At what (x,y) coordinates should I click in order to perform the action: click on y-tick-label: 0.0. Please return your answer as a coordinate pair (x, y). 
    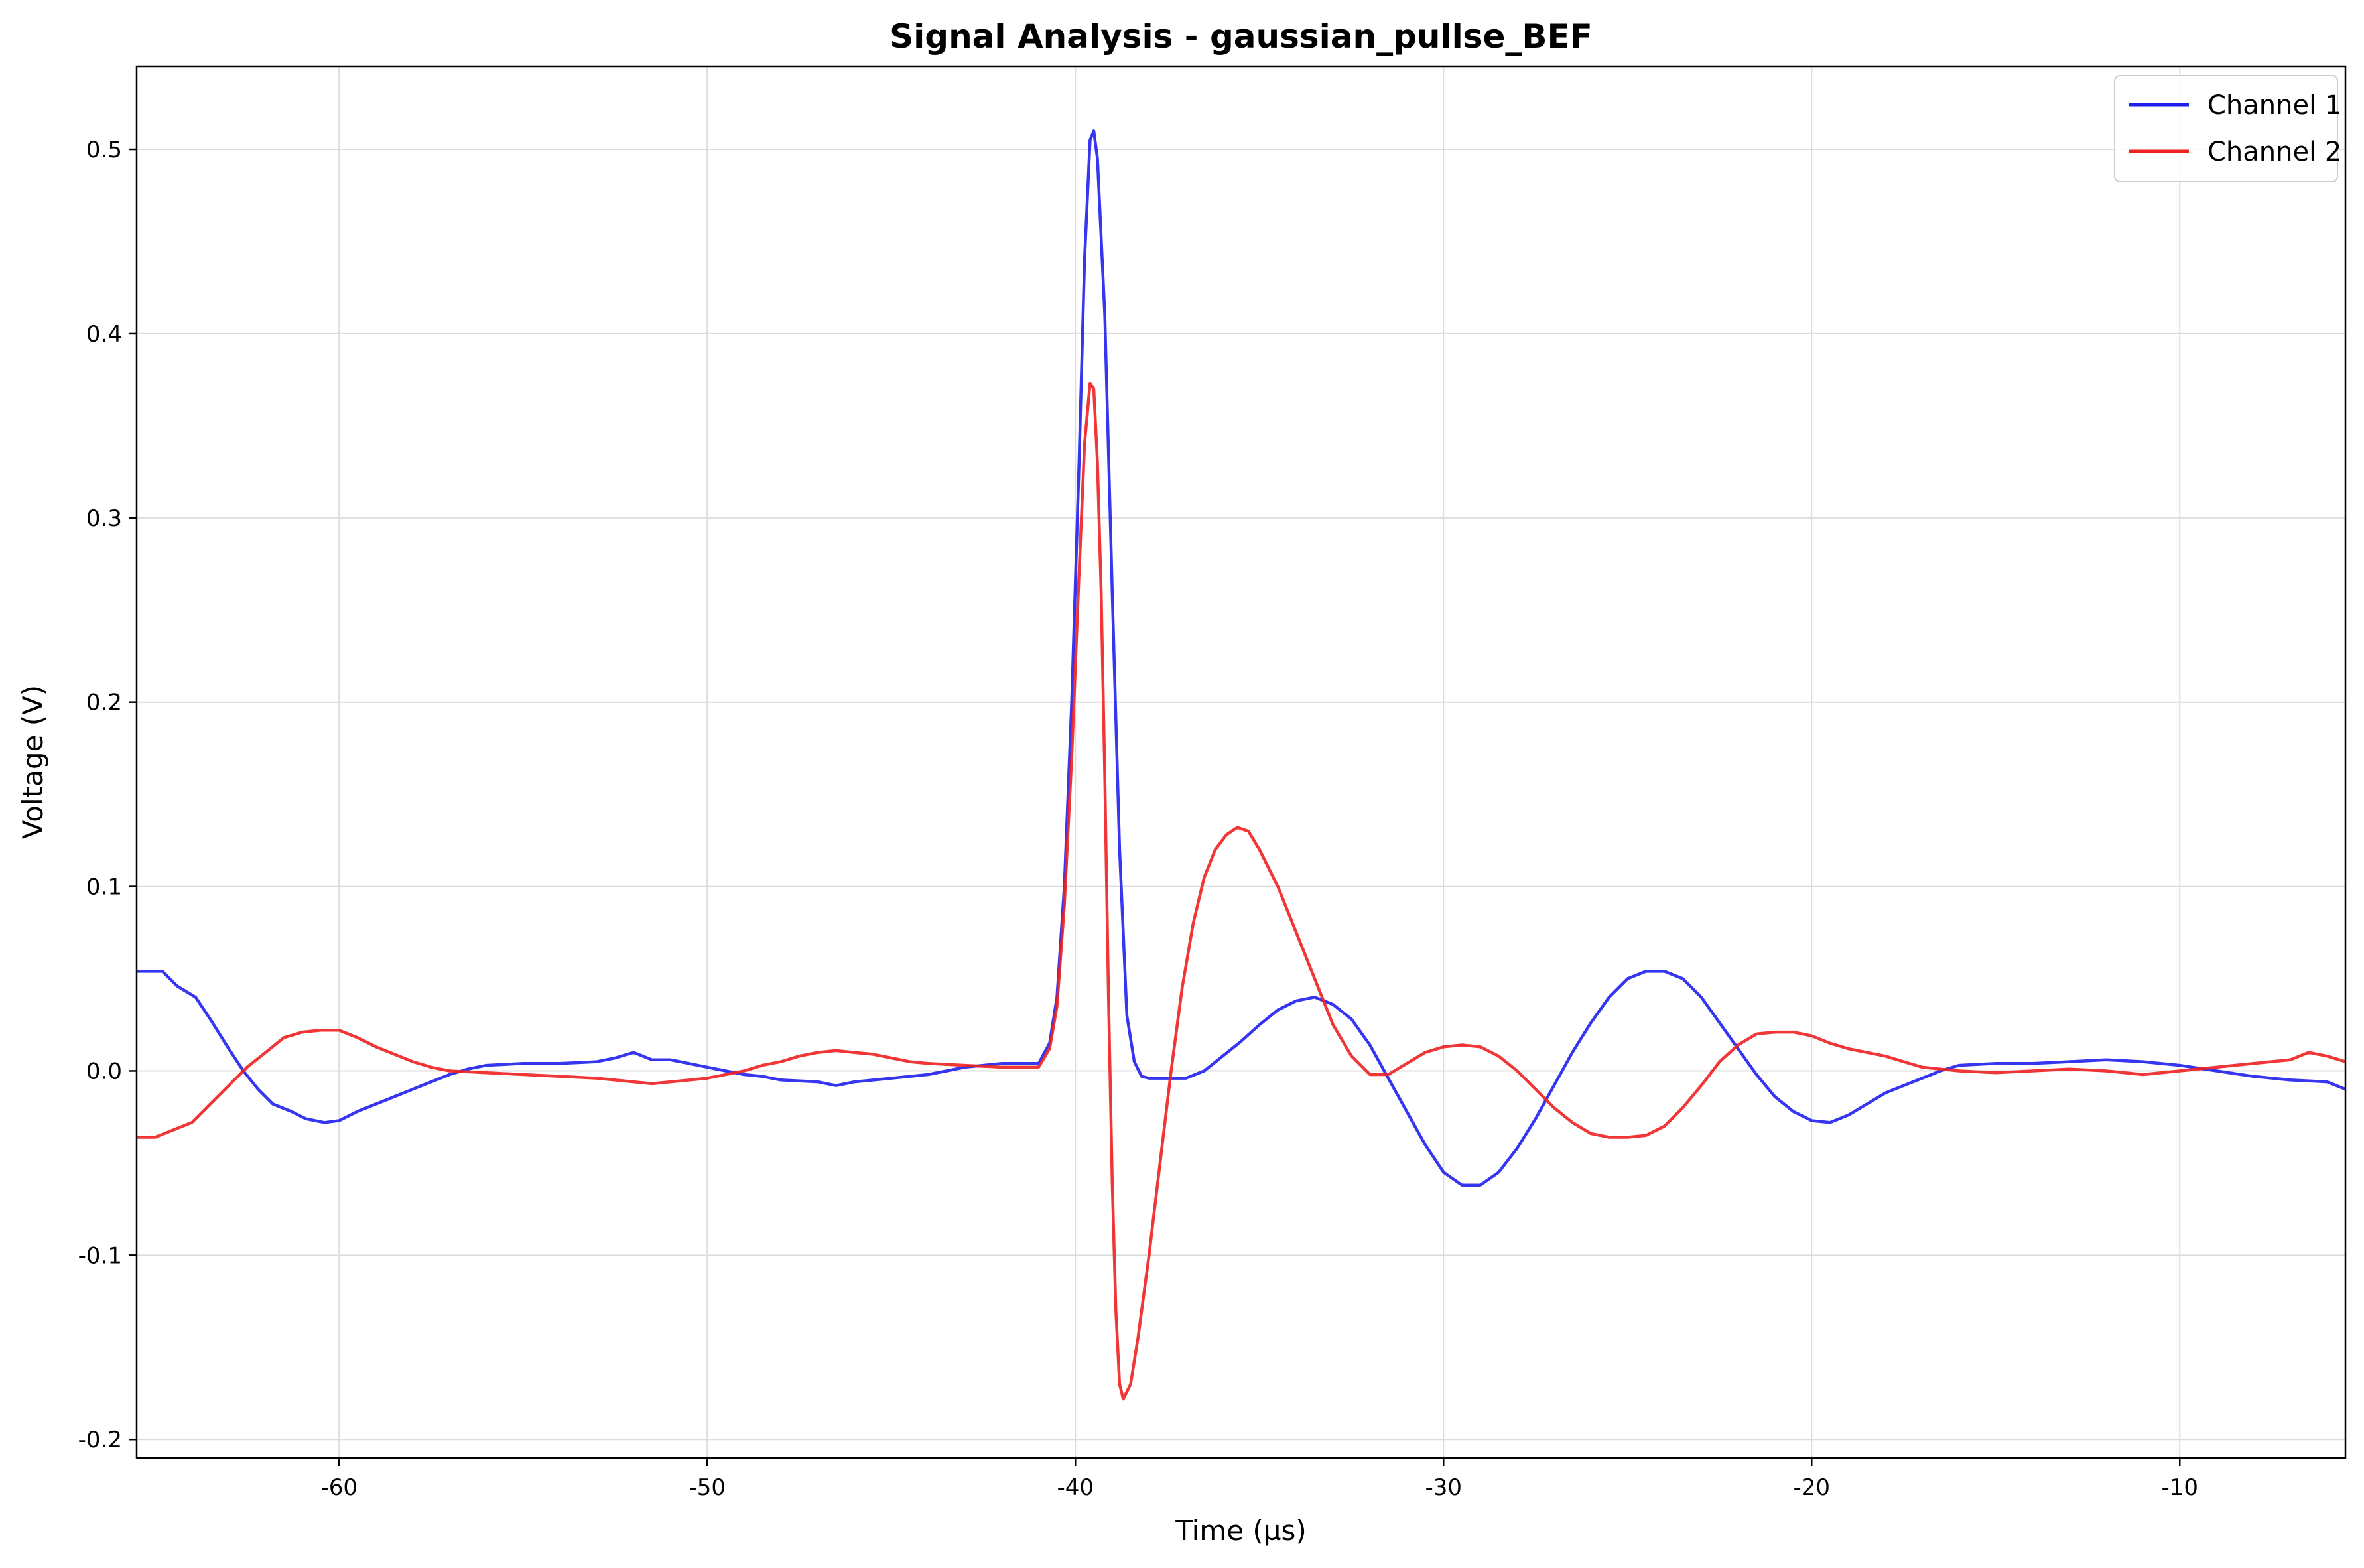
    Looking at the image, I should click on (104, 1071).